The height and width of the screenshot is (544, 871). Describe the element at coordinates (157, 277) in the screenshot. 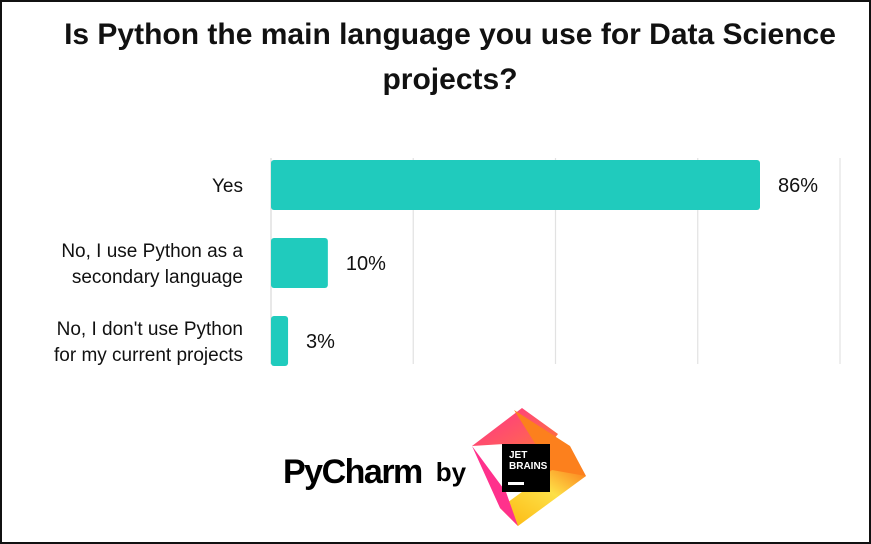

I see `category-label-2-line-2: secondary language` at that location.